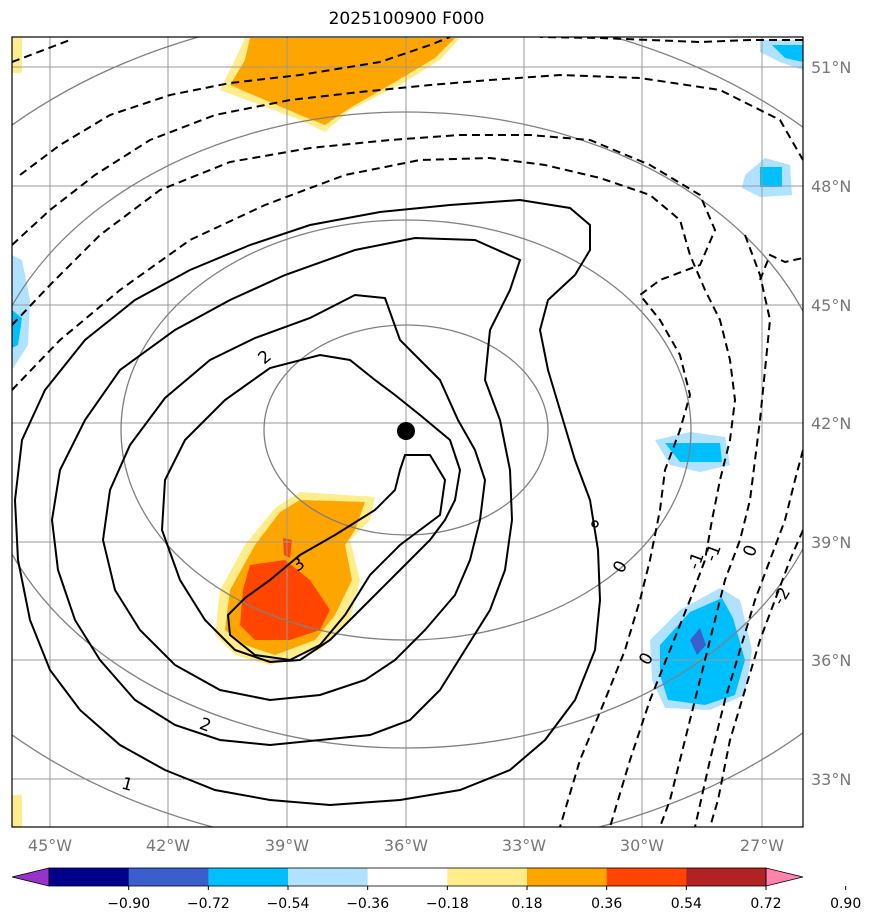  I want to click on colorbar-tick-label: −0.72, so click(208, 904).